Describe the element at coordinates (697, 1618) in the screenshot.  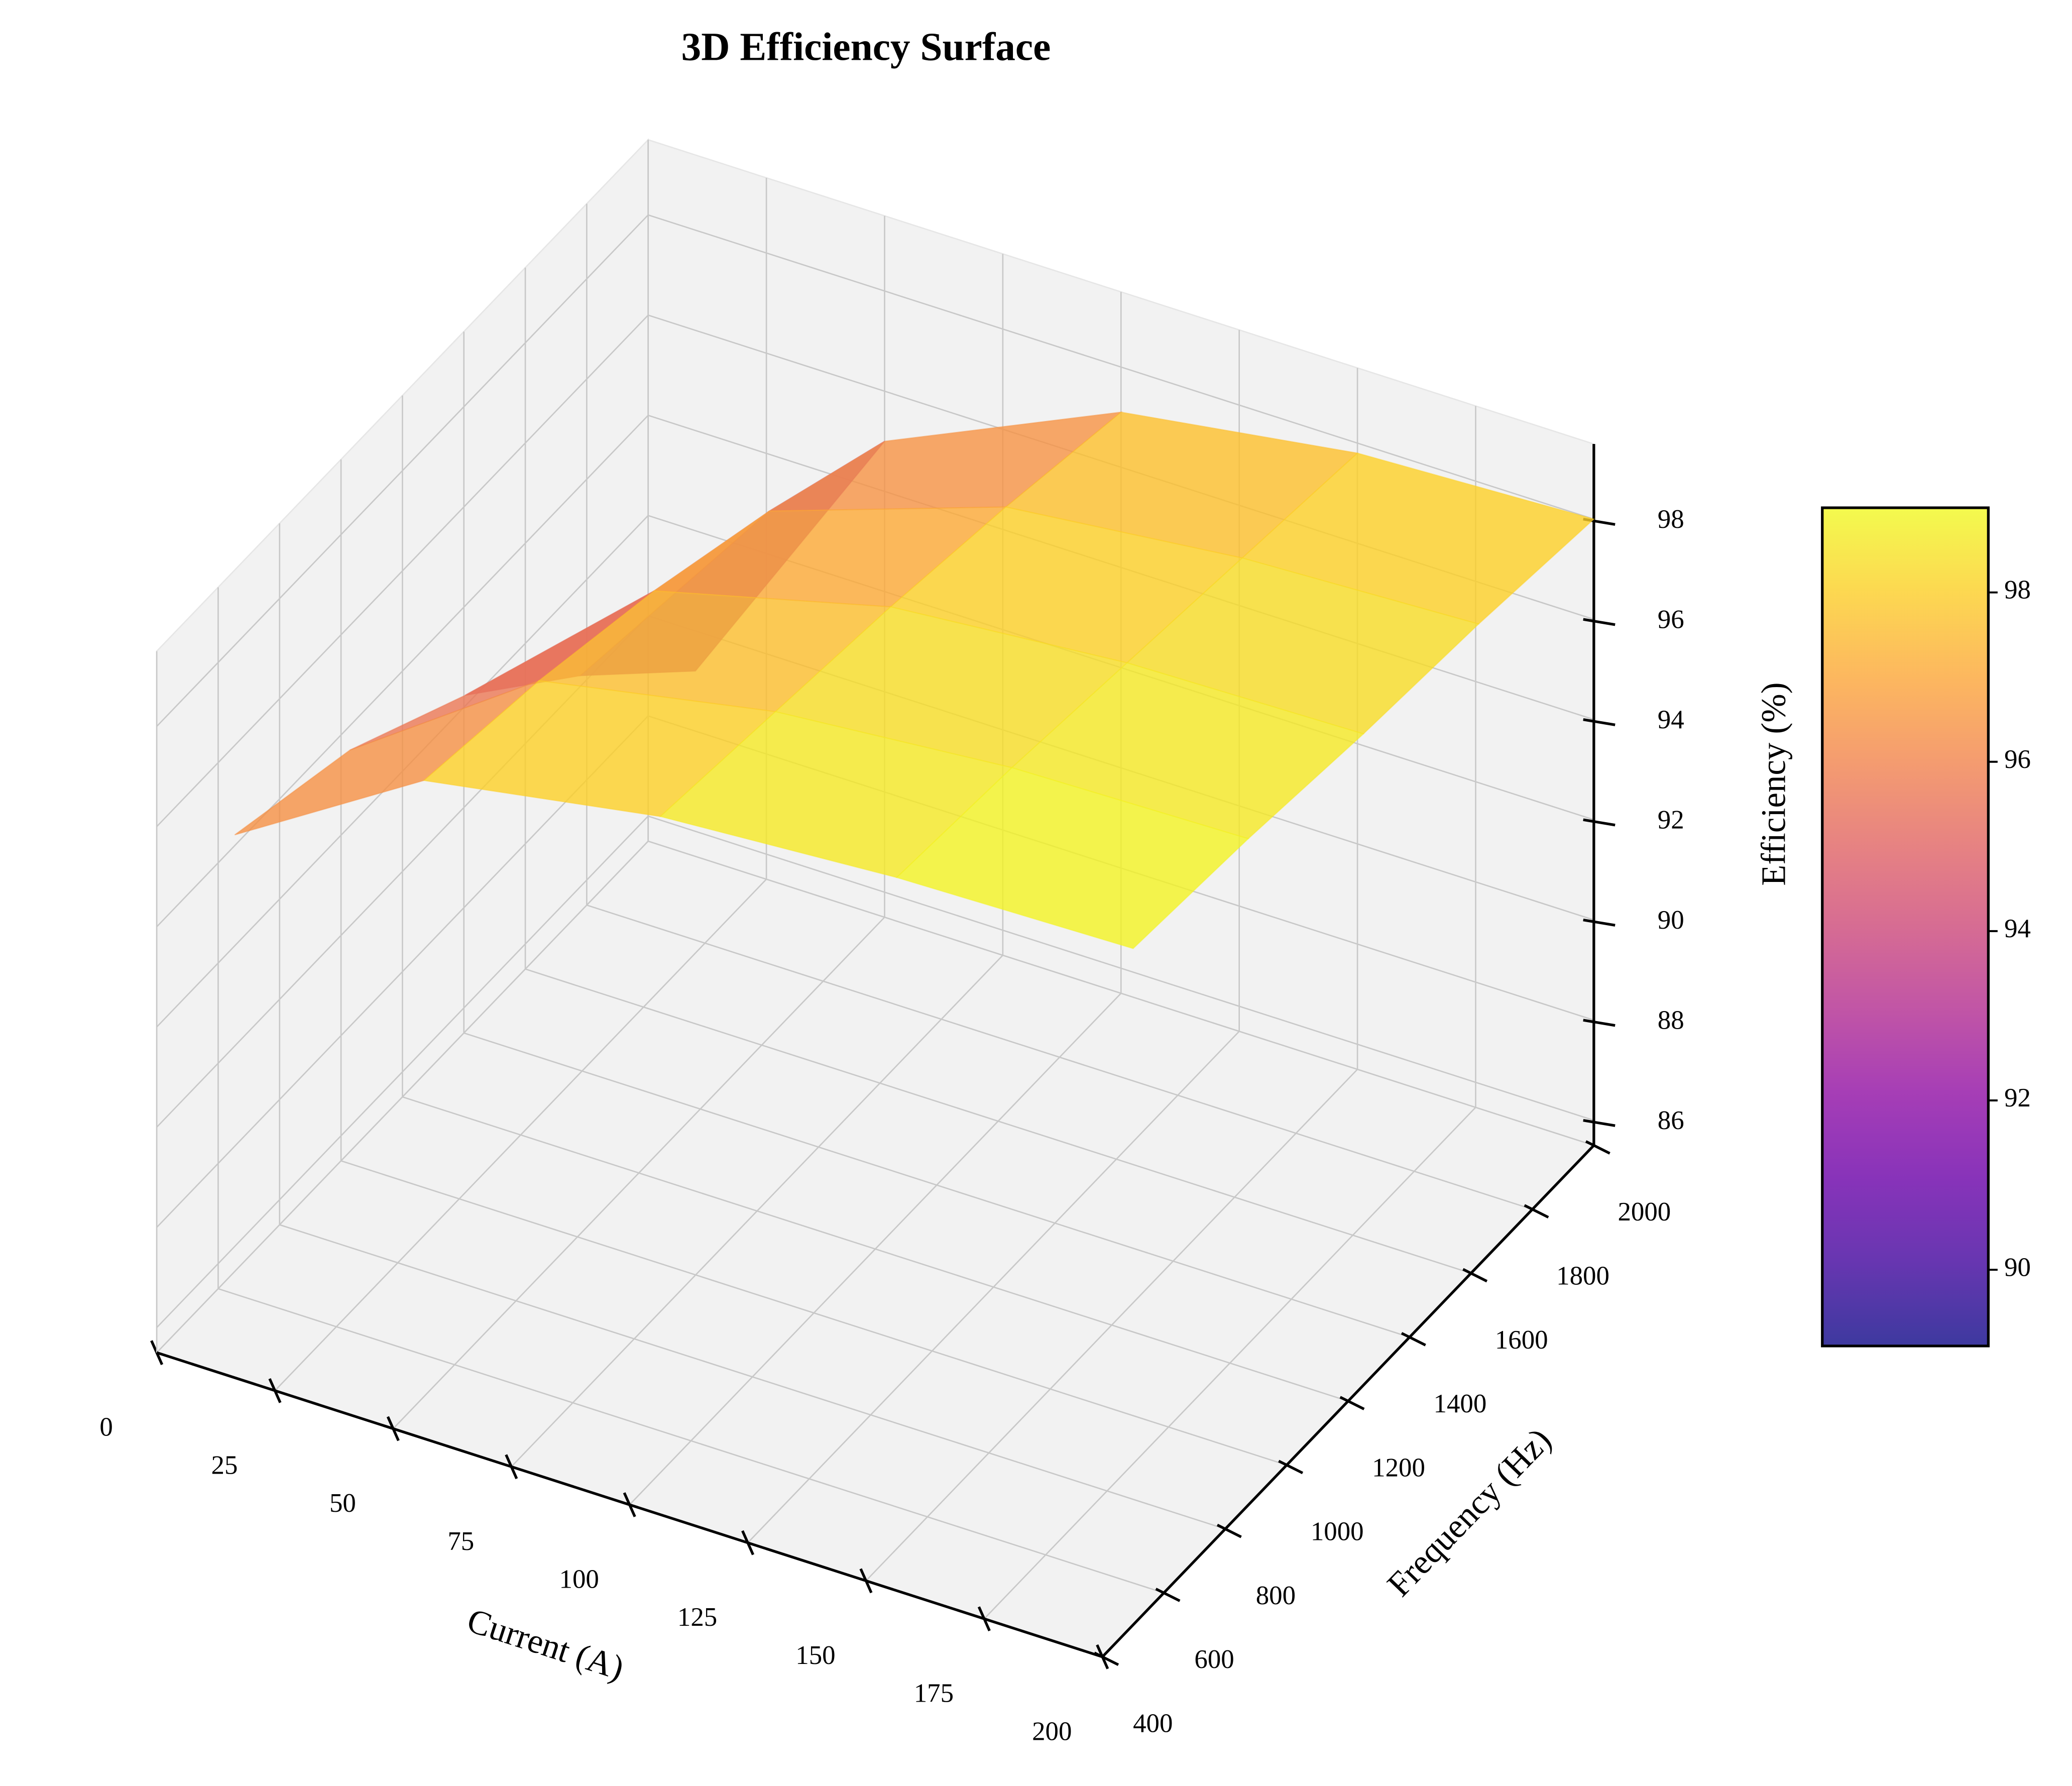
I see `x-tick-label: 125` at that location.